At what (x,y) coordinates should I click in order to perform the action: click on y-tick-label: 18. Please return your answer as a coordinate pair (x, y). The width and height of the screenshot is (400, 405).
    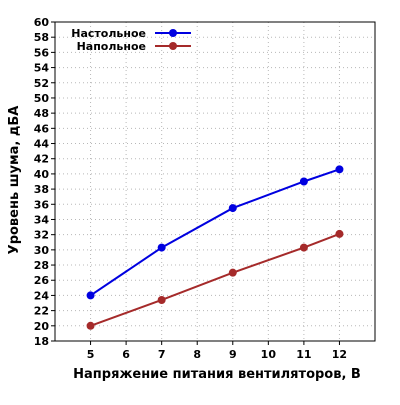
    Looking at the image, I should click on (41, 341).